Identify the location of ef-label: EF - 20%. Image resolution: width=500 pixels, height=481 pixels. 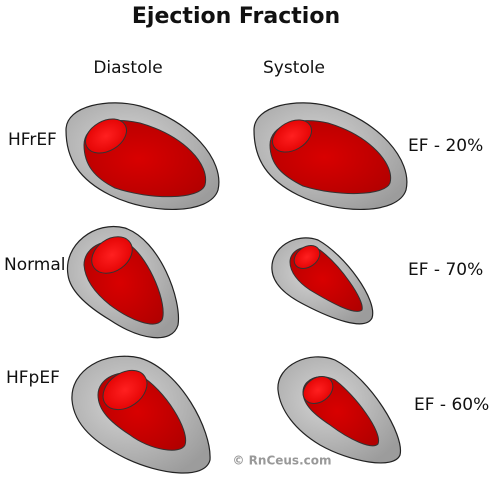
(445, 146).